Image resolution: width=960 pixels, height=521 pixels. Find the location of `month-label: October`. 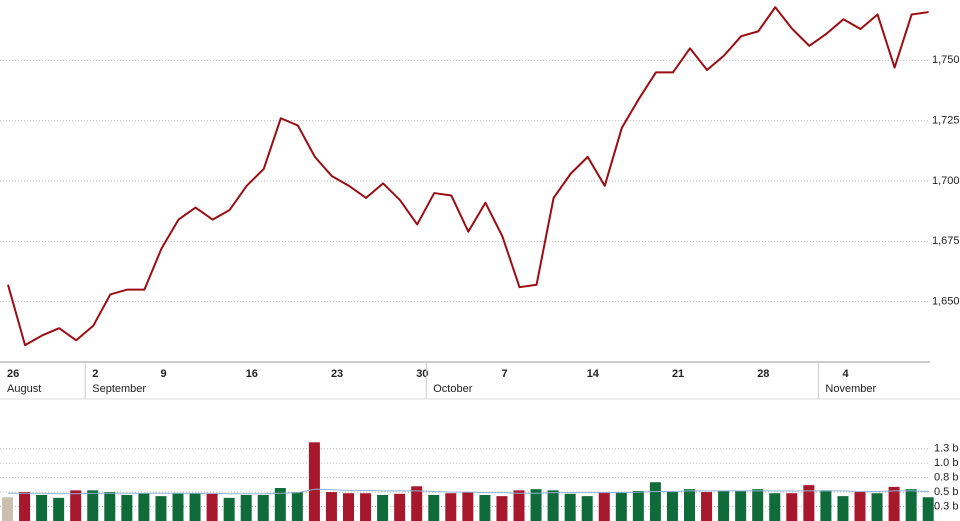

month-label: October is located at coordinates (452, 389).